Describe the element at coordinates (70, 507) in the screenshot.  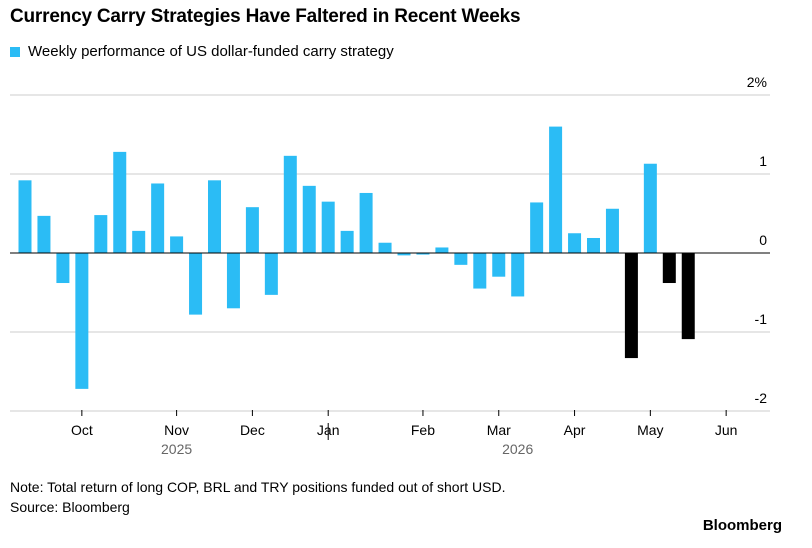
I see `source-text: Source: Bloomberg` at that location.